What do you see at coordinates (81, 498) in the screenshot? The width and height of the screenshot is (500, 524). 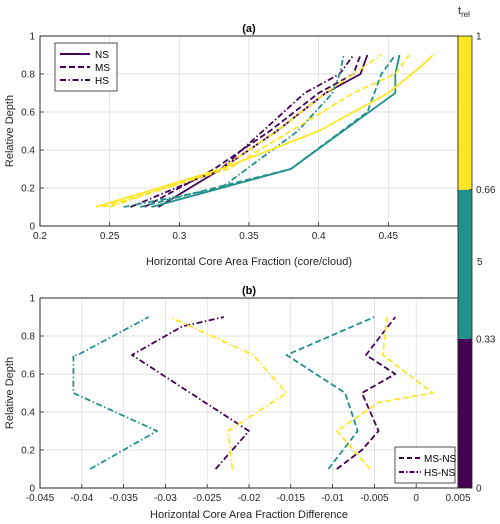 I see `x-tick-label: -0.04` at bounding box center [81, 498].